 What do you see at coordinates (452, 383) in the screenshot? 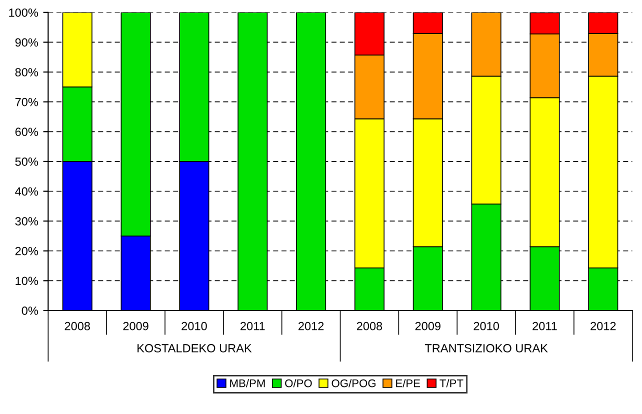
I see `legend-label: T/PT` at bounding box center [452, 383].